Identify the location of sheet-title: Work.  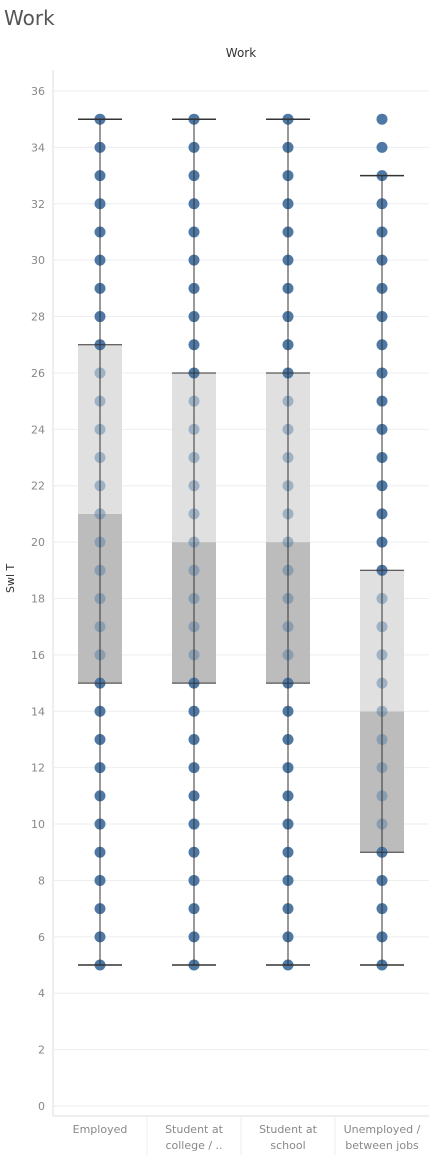
(29, 18).